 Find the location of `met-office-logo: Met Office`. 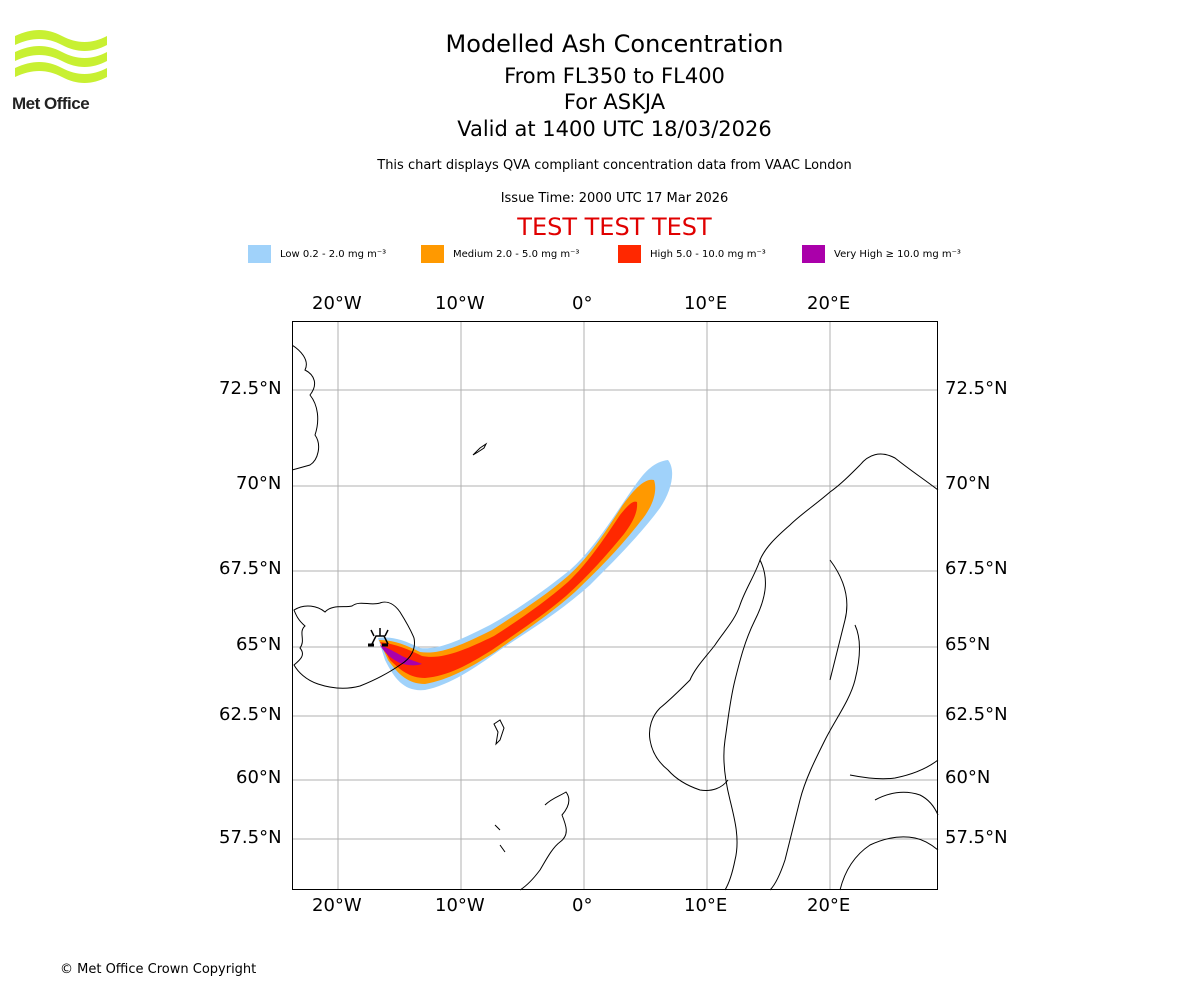

met-office-logo: Met Office is located at coordinates (62, 73).